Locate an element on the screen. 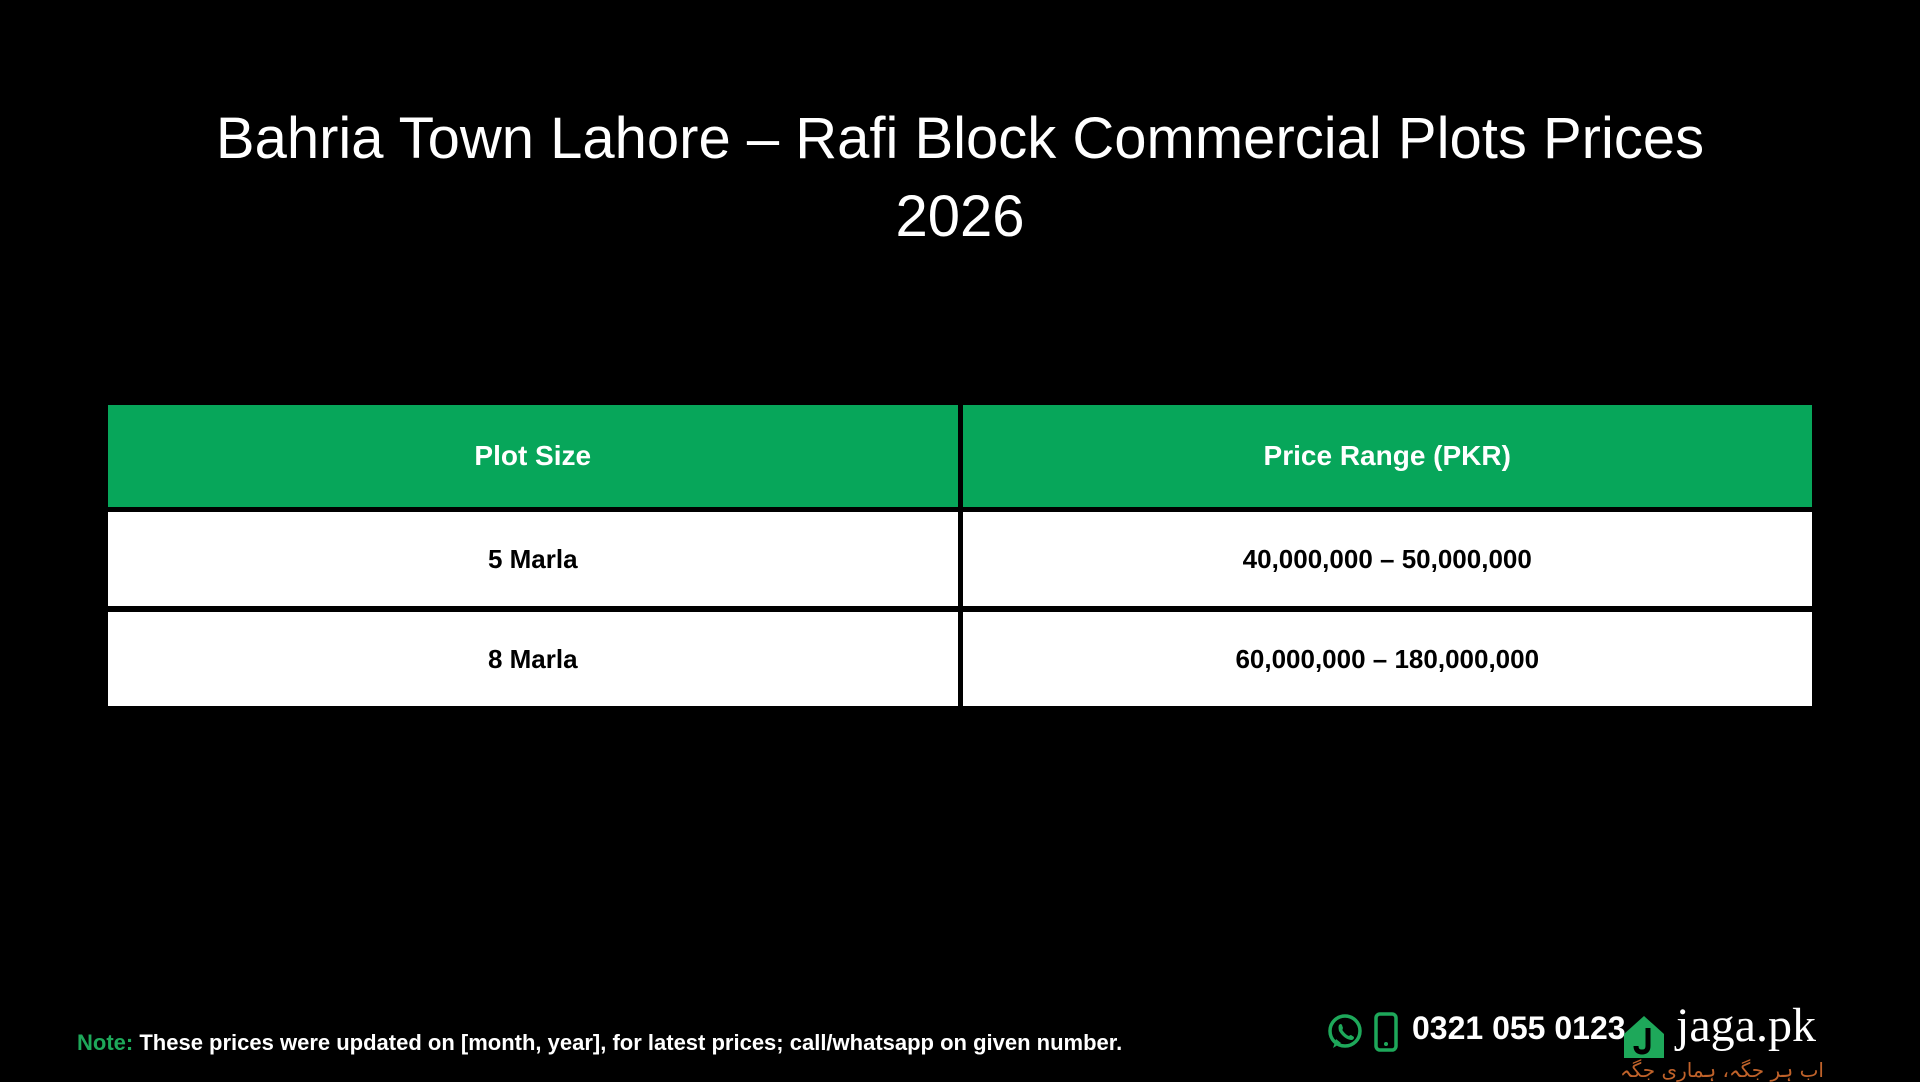 This screenshot has height=1082, width=1920. row: 8 Marla 60,000,000 – 180,000,000 is located at coordinates (960, 660).